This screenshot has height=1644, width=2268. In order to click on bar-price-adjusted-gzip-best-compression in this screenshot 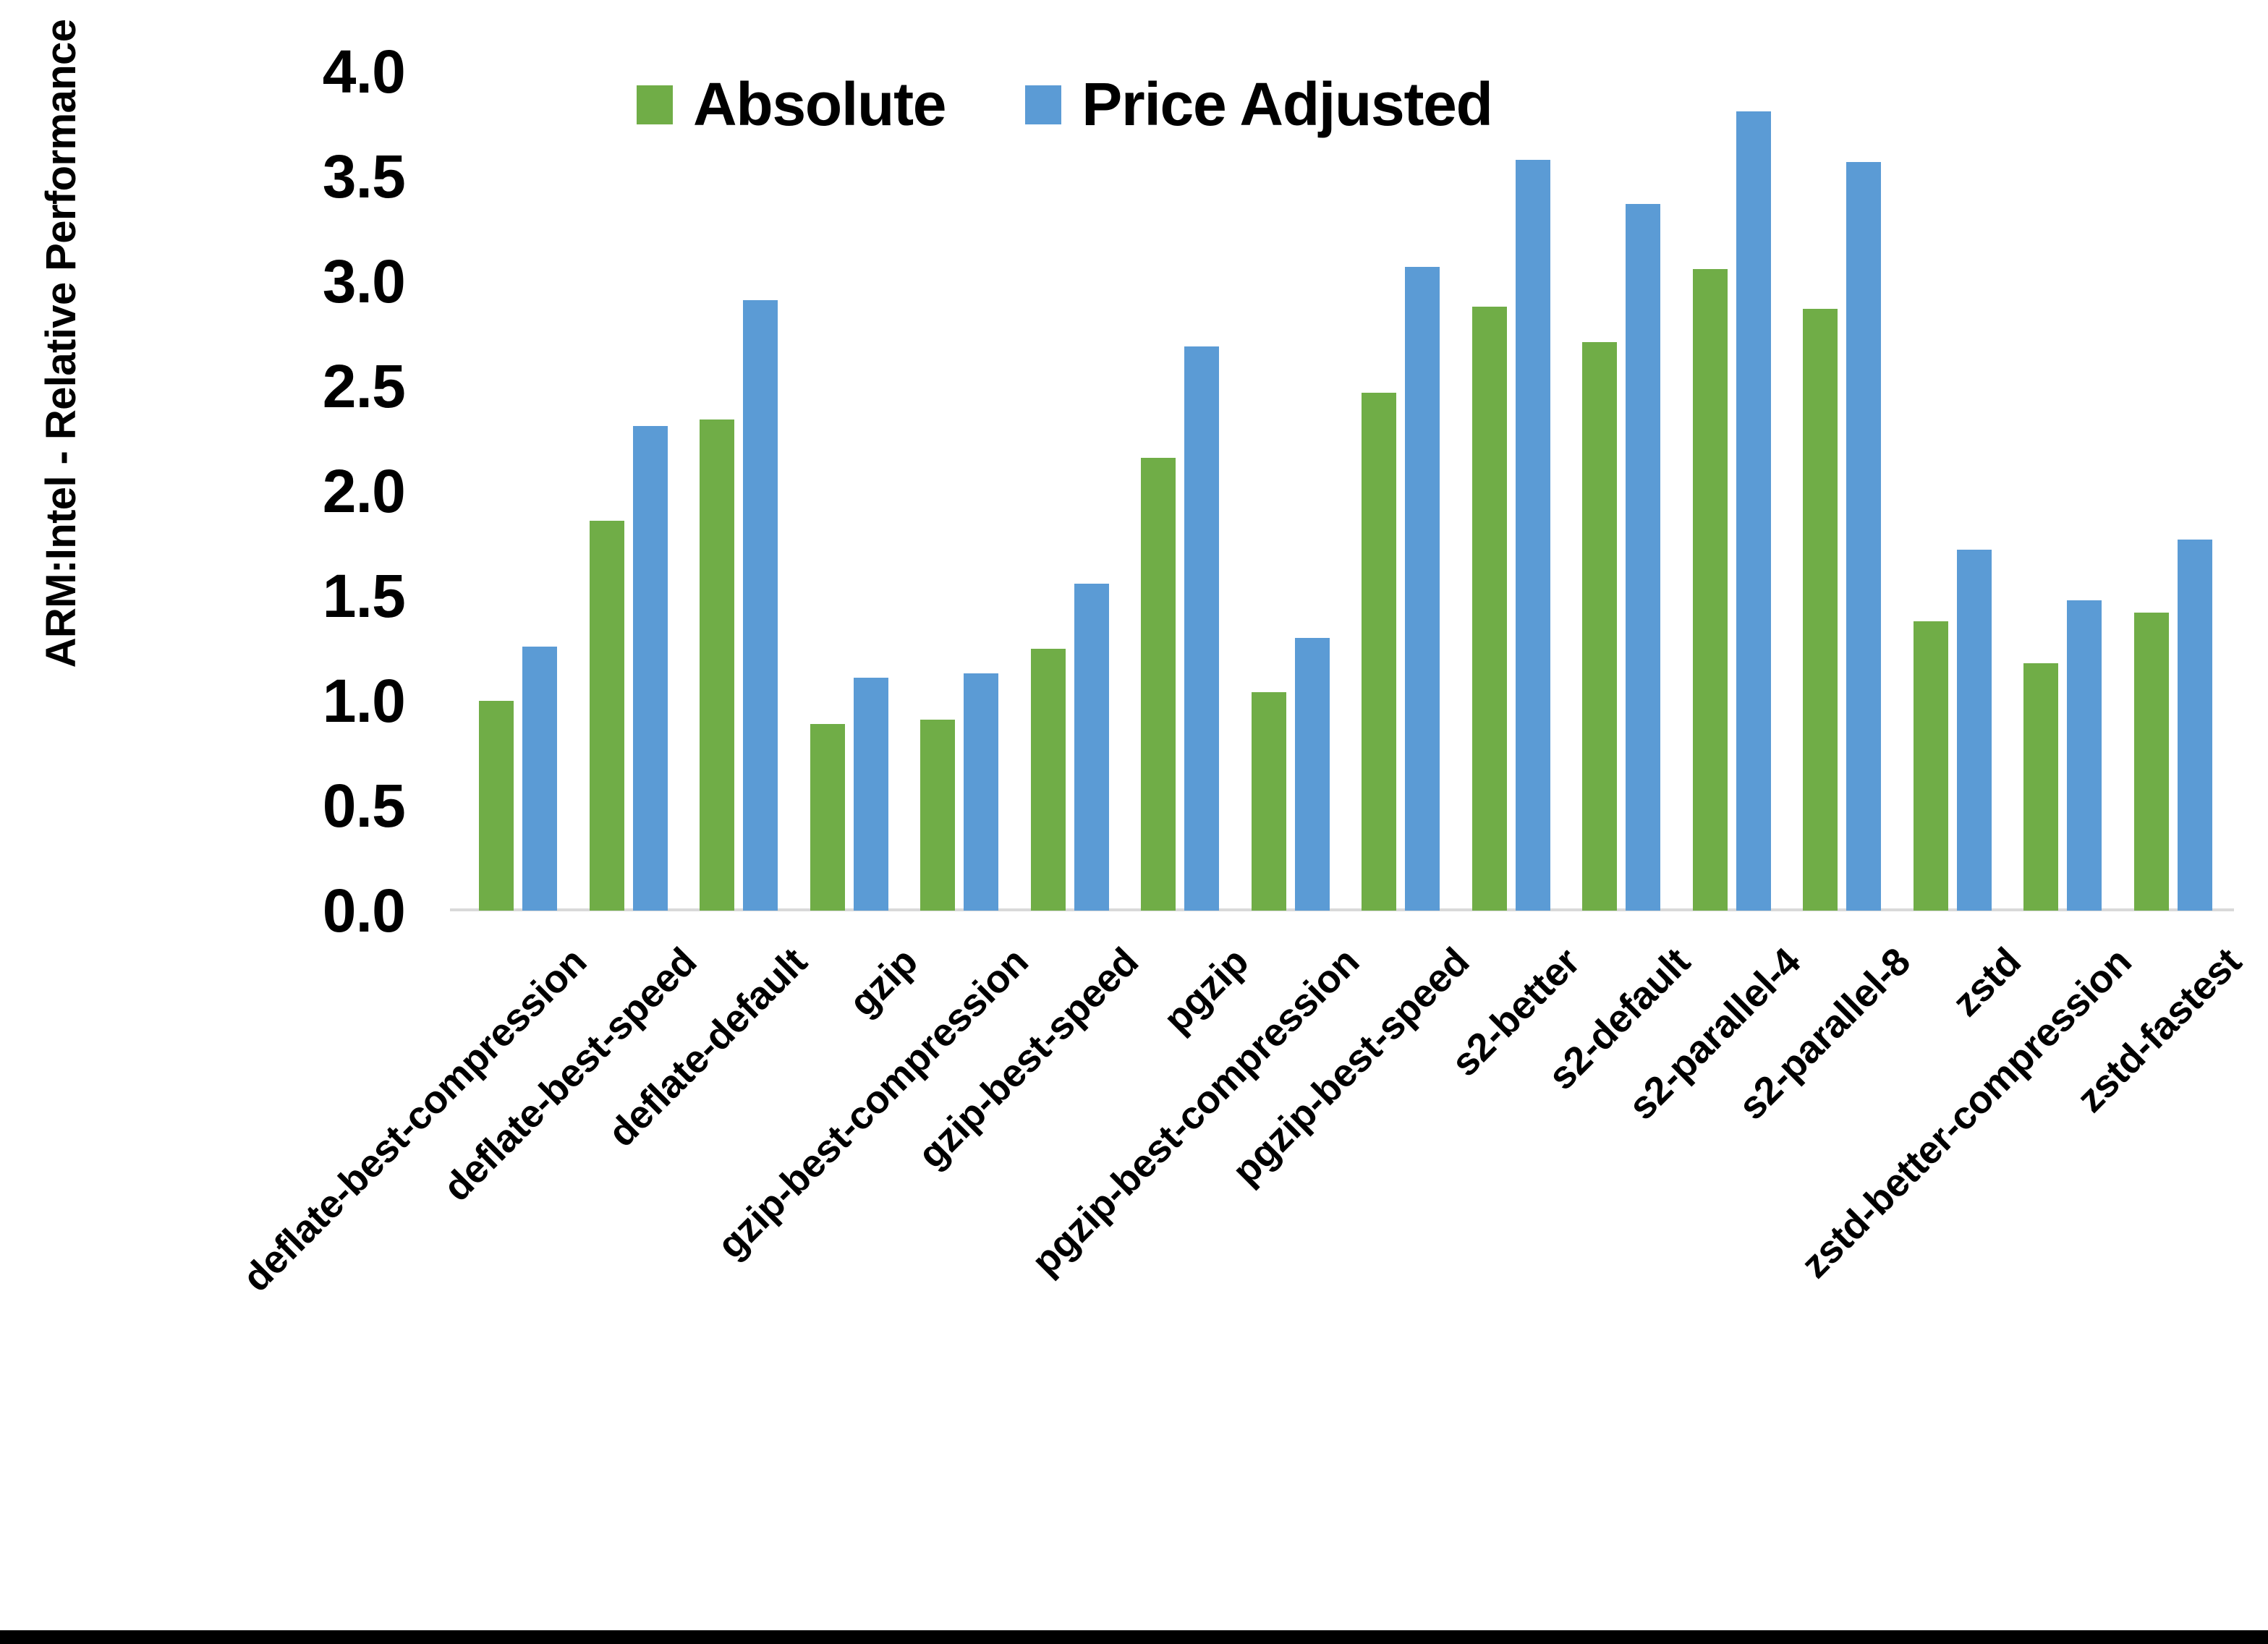, I will do `click(981, 792)`.